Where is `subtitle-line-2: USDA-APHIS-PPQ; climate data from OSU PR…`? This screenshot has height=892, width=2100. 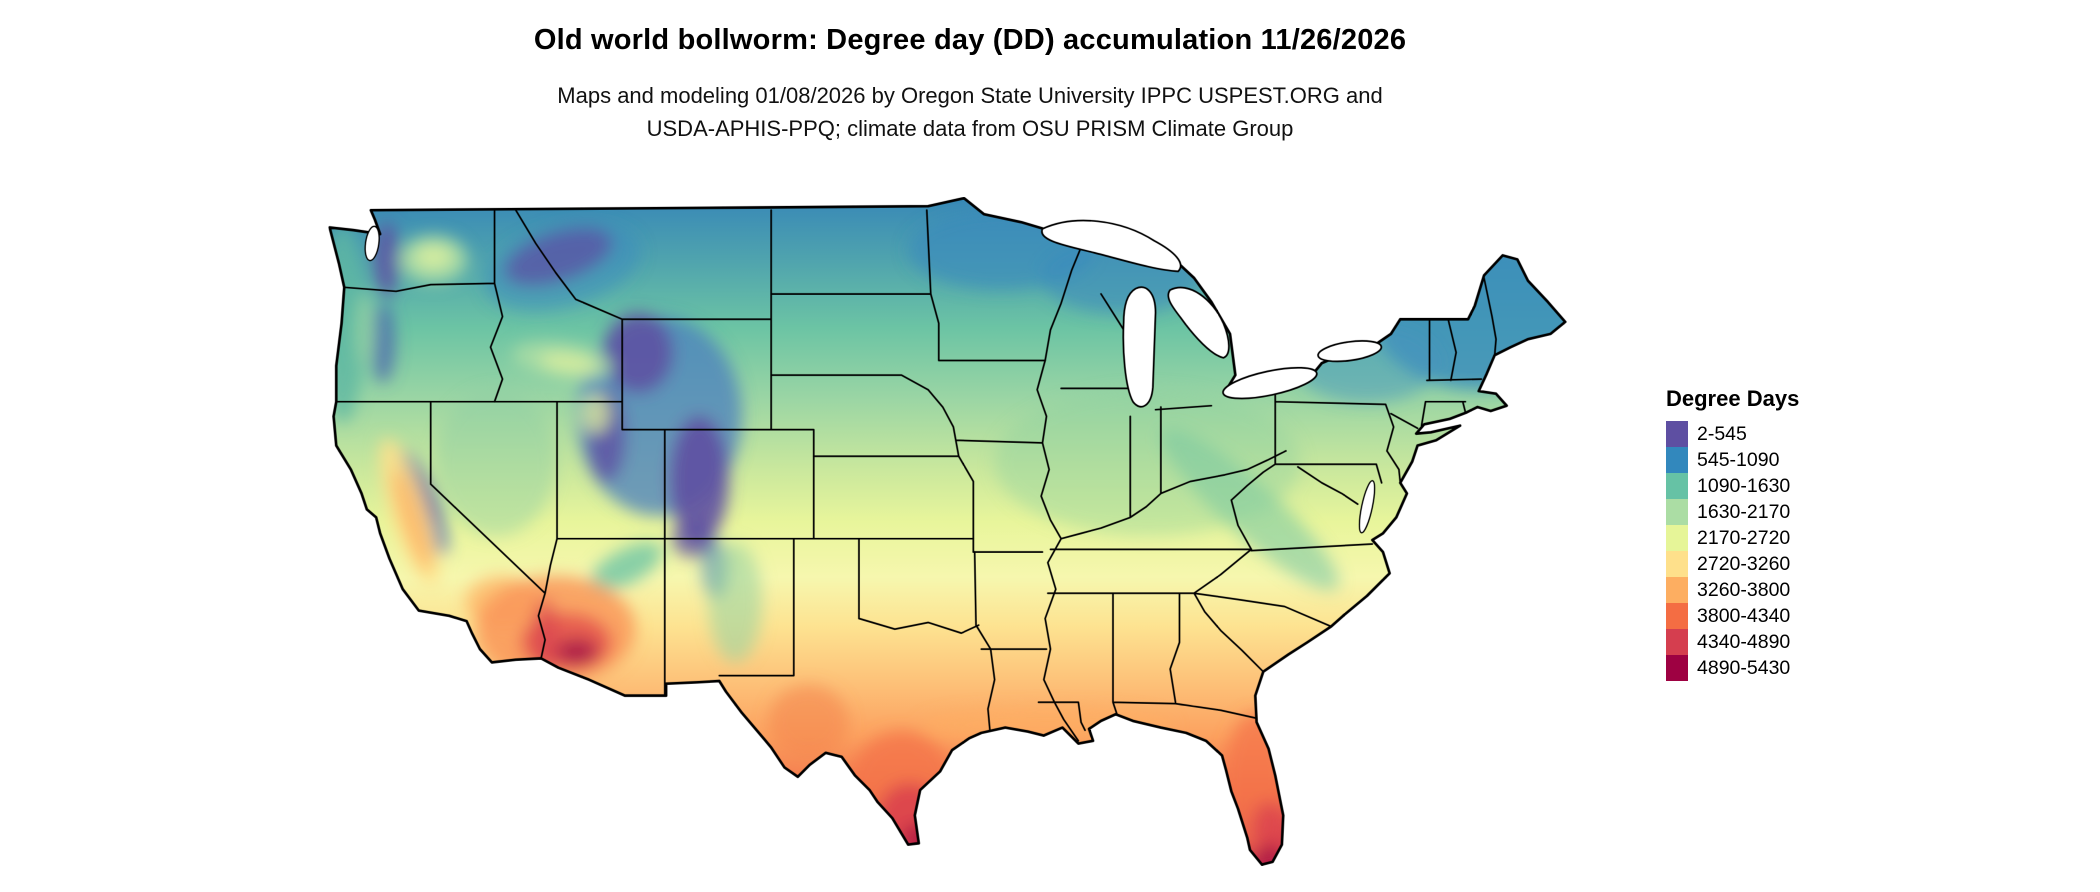
subtitle-line-2: USDA-APHIS-PPQ; climate data from OSU PR… is located at coordinates (970, 128).